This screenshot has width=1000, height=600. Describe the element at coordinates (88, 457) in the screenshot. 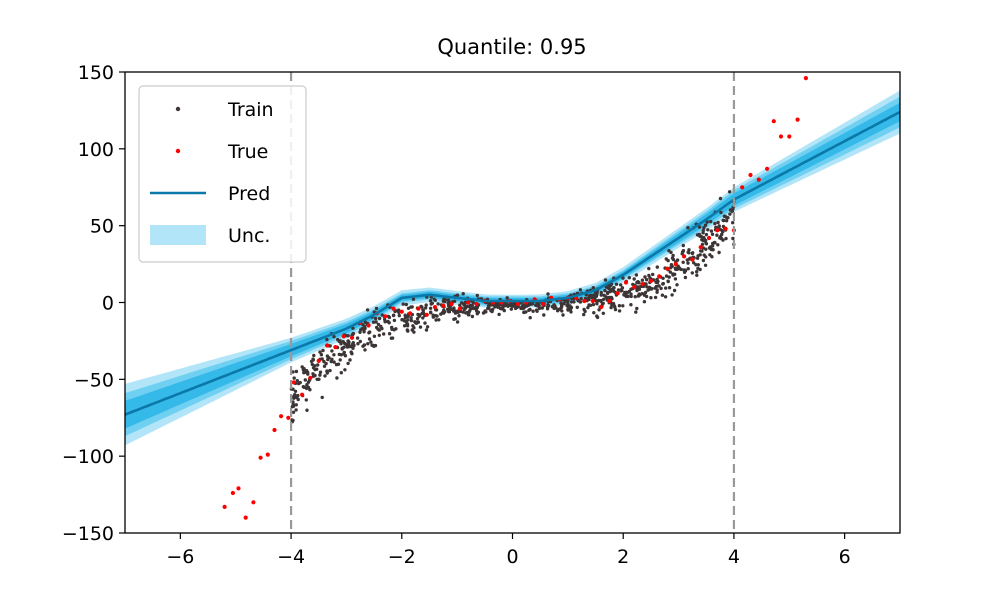

I see `y-tick-label: −100` at that location.